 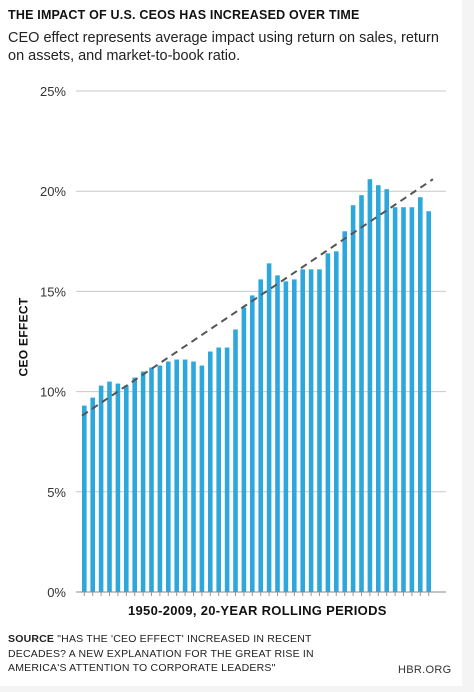 I want to click on y-tick-label: 5%, so click(x=56, y=492).